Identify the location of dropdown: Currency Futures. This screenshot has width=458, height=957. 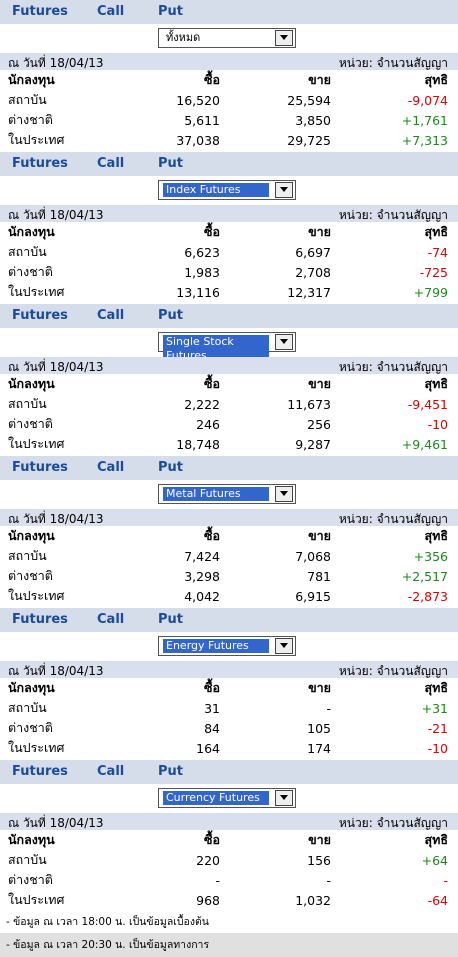
(227, 798).